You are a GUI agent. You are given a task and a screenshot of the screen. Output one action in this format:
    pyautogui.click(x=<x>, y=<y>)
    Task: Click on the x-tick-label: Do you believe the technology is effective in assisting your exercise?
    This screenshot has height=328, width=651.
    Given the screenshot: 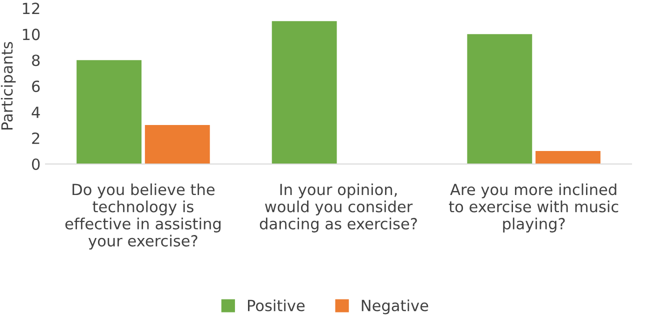 What is the action you would take?
    pyautogui.click(x=143, y=216)
    